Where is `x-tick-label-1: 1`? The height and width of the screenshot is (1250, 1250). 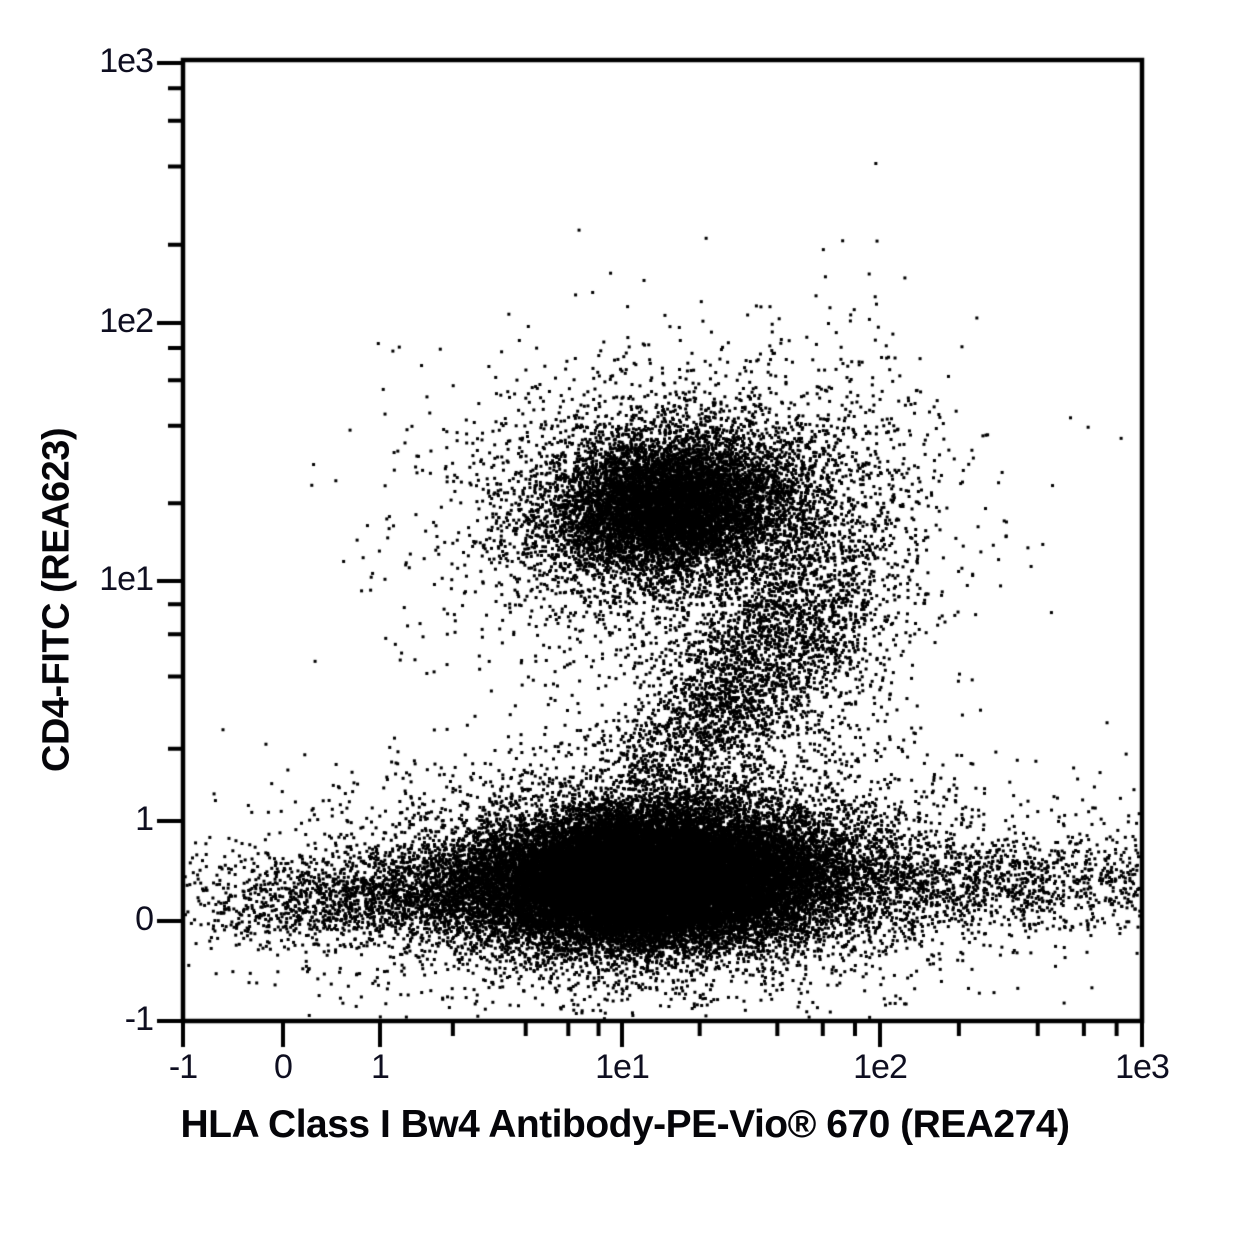 x-tick-label-1: 1 is located at coordinates (380, 1067).